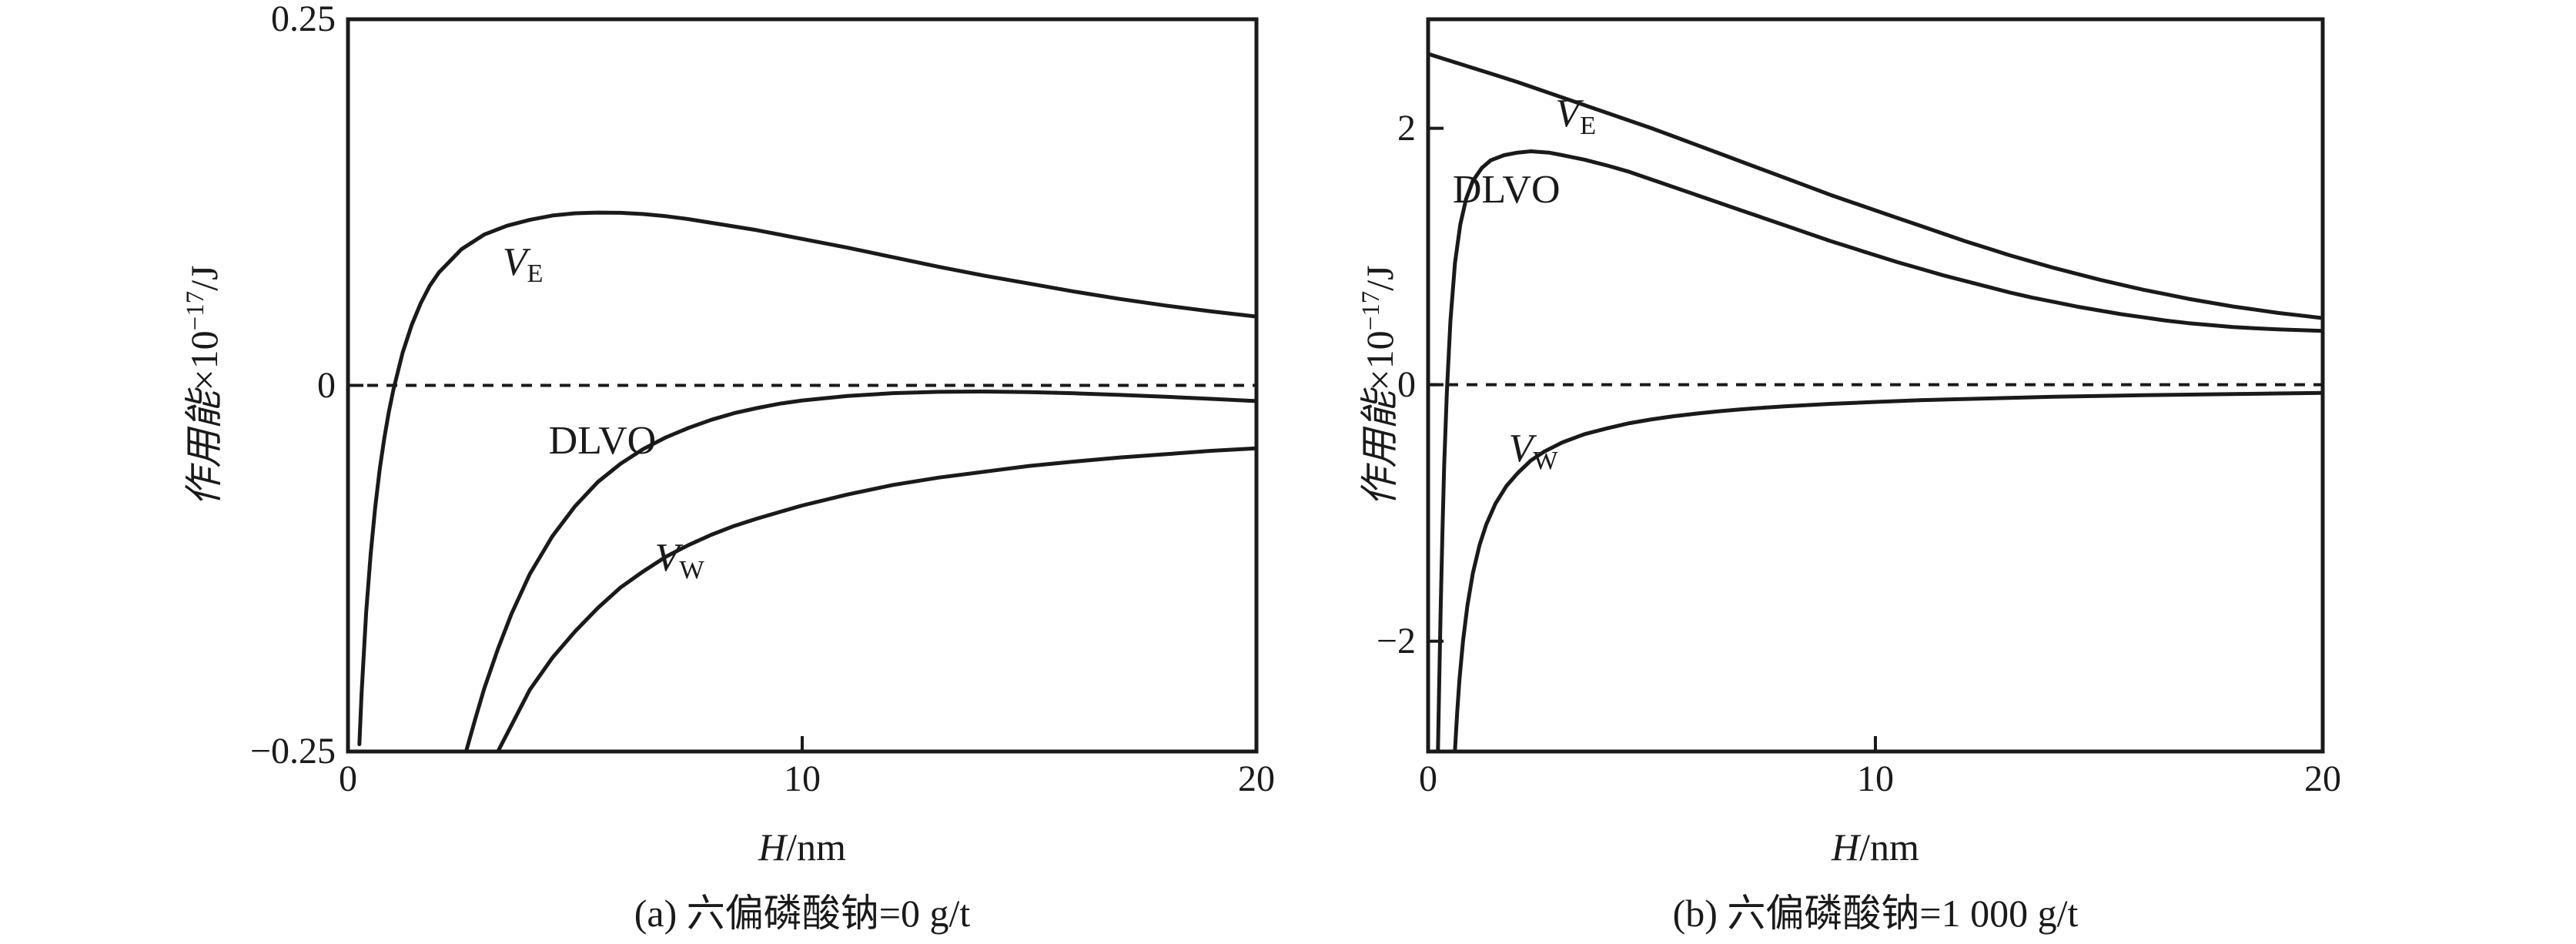  Describe the element at coordinates (878, 600) in the screenshot. I see `curve-VW-a` at that location.